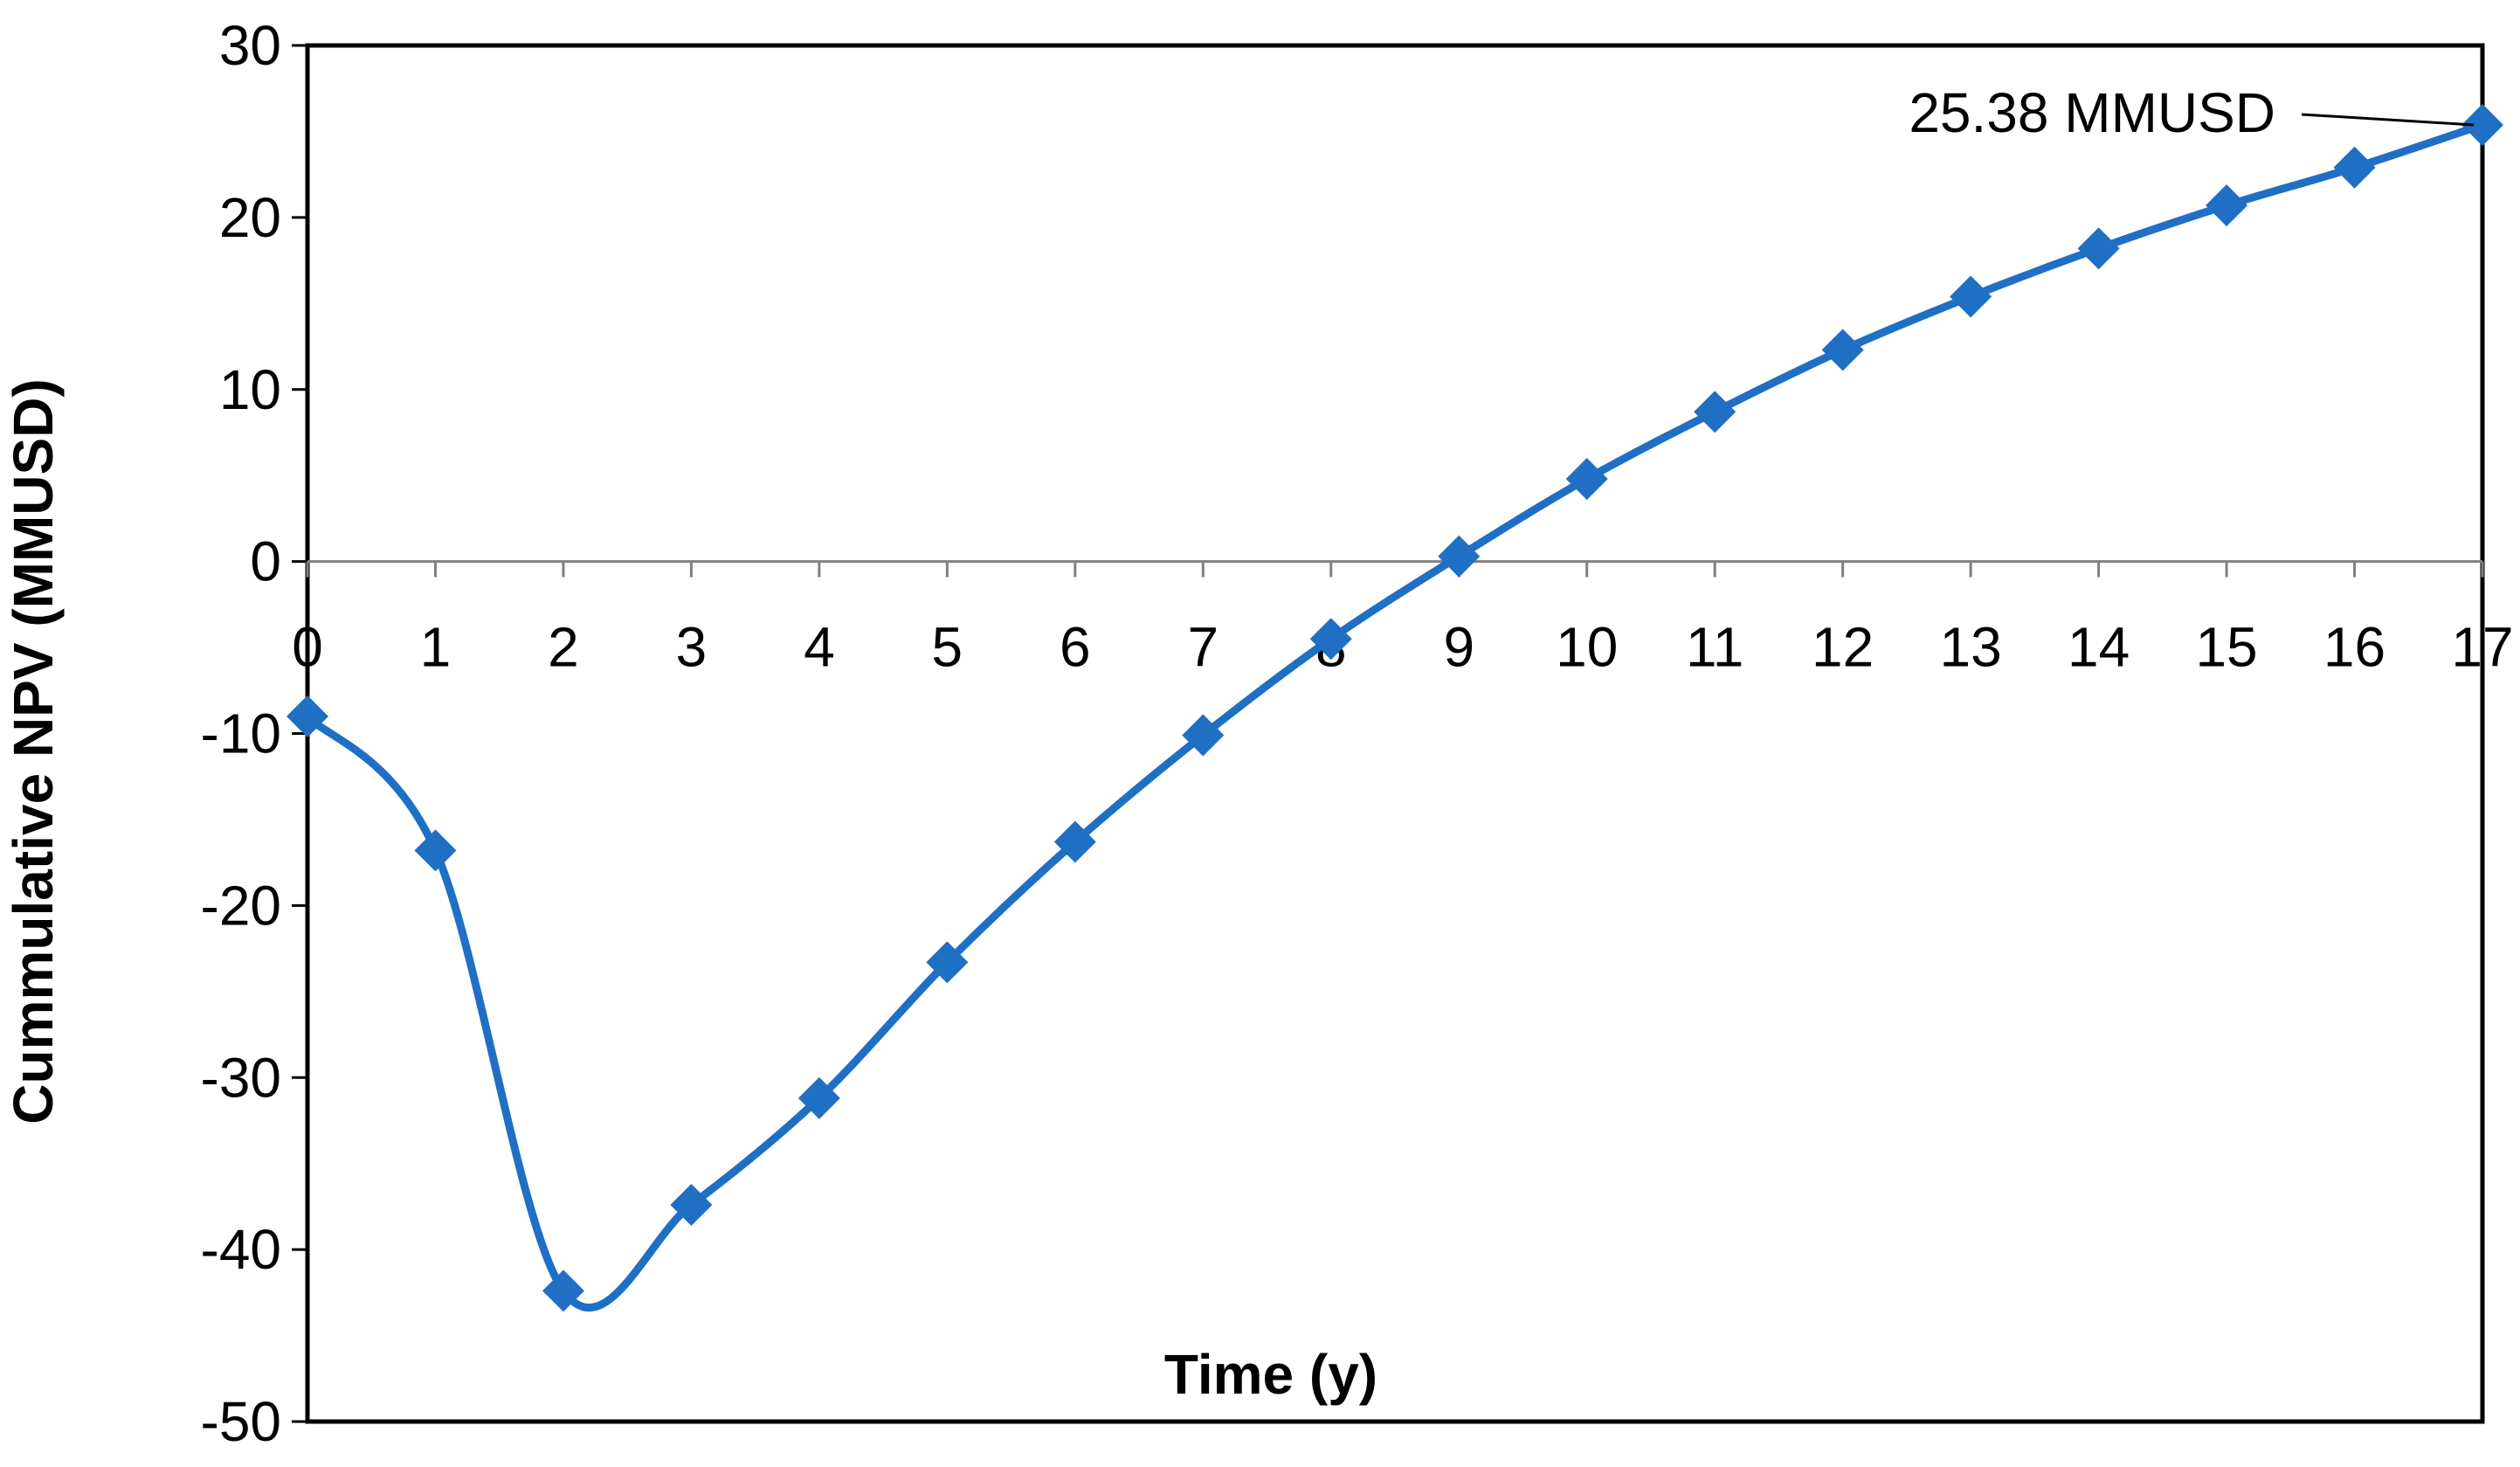  Describe the element at coordinates (1458, 647) in the screenshot. I see `x-tick-label: 9` at that location.